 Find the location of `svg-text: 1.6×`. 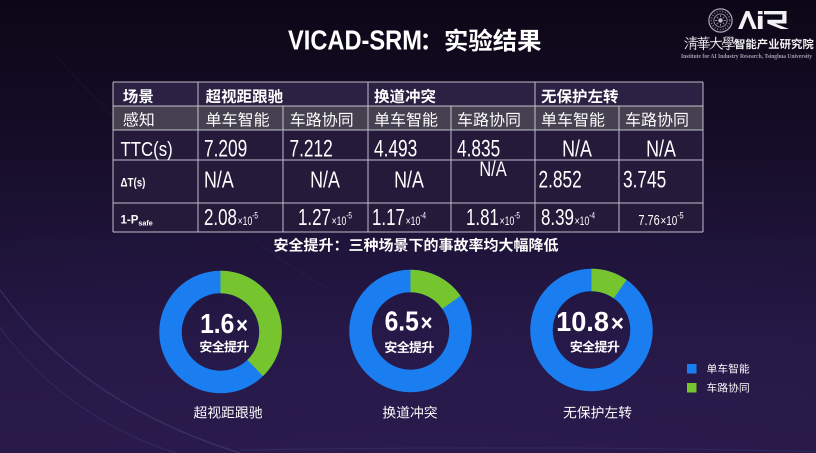

svg-text: 1.6× is located at coordinates (224, 324).